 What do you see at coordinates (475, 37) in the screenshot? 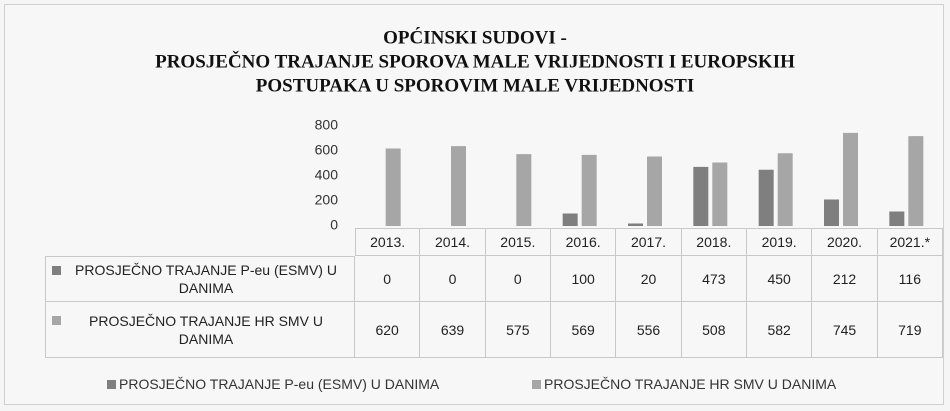
I see `chart-title: OPĆINSKI SUDOVI -` at bounding box center [475, 37].